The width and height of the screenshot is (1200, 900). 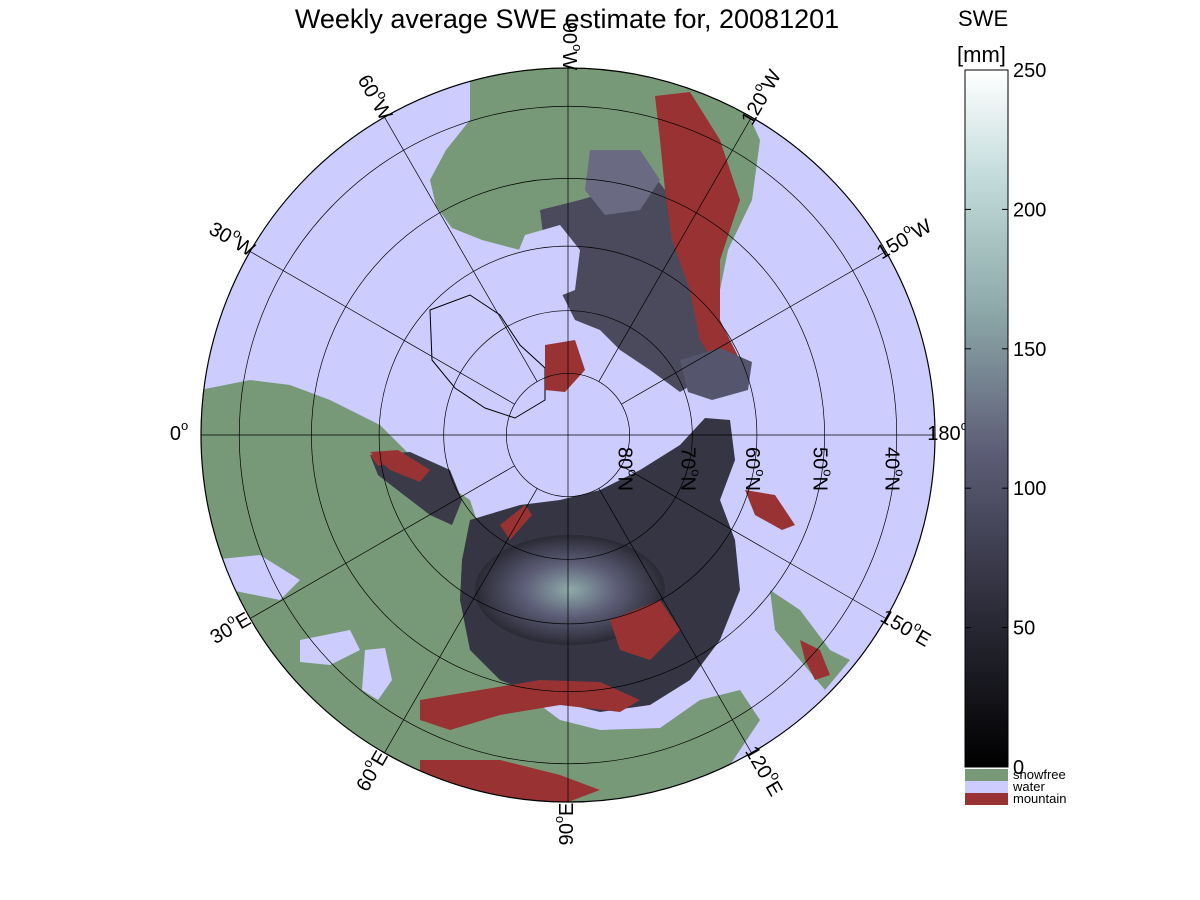 What do you see at coordinates (487, 356) in the screenshot?
I see `greenland-outline` at bounding box center [487, 356].